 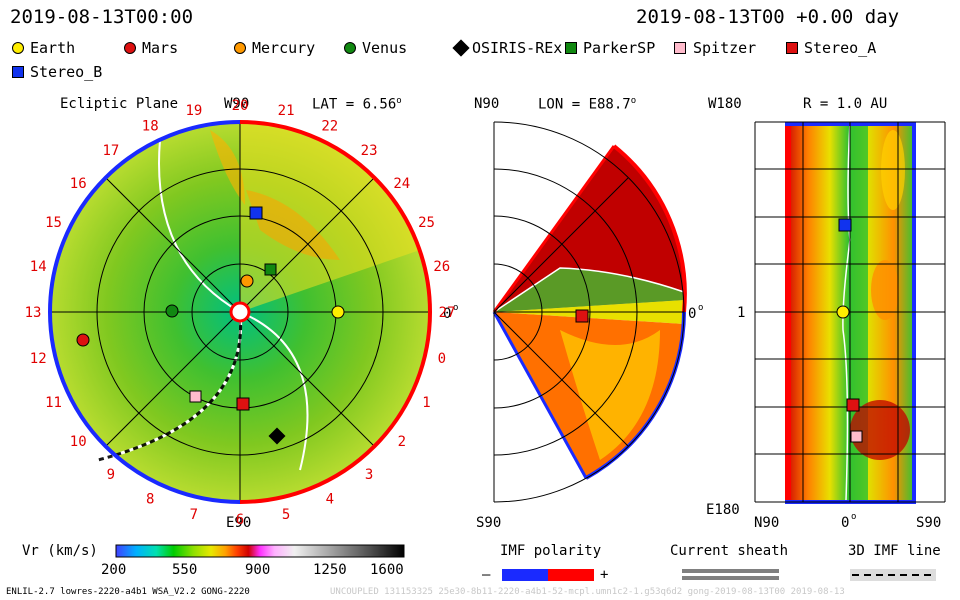 What do you see at coordinates (66, 72) in the screenshot?
I see `legend-stereo-b-label: Stereo_B` at bounding box center [66, 72].